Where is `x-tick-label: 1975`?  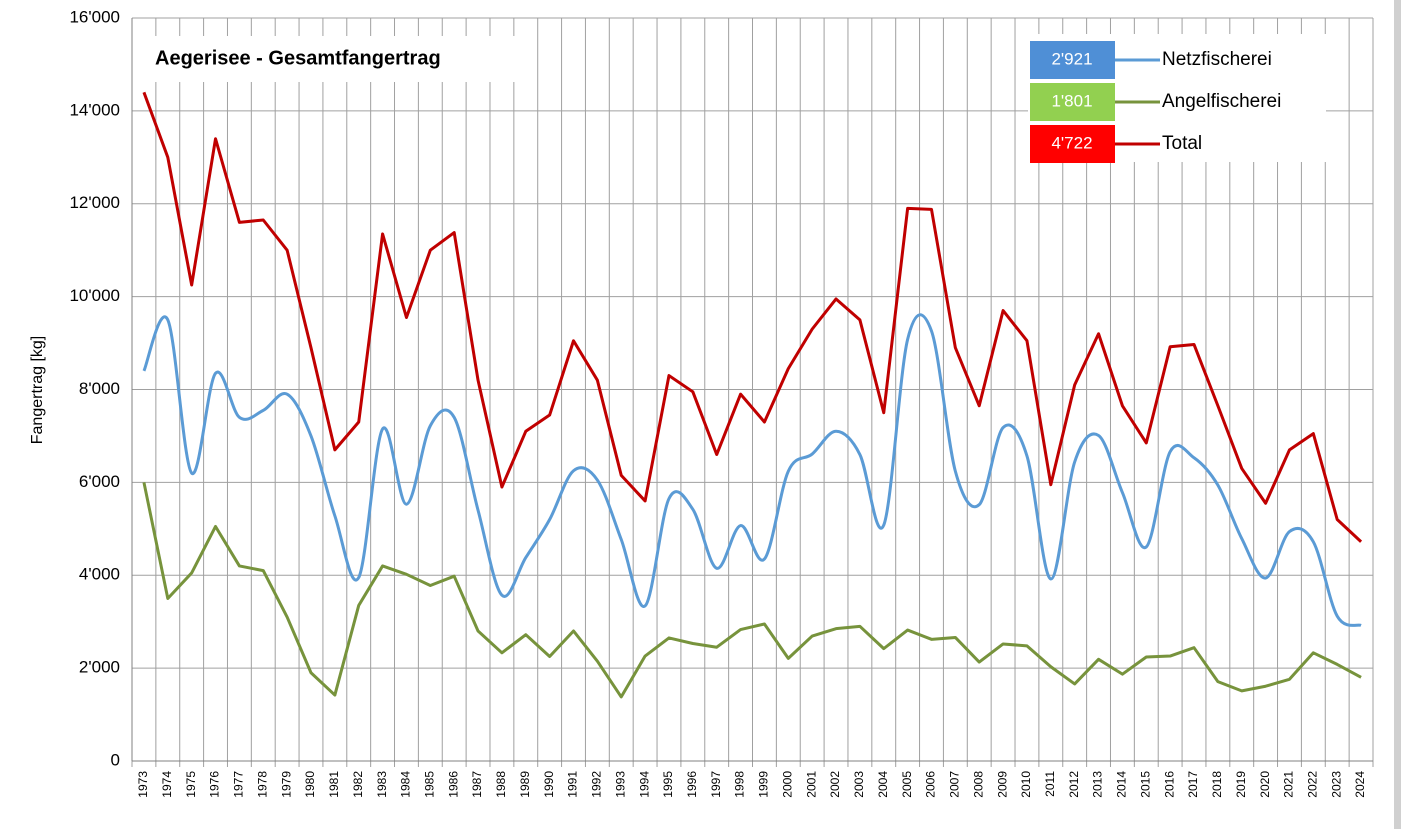
x-tick-label: 1975 is located at coordinates (191, 784).